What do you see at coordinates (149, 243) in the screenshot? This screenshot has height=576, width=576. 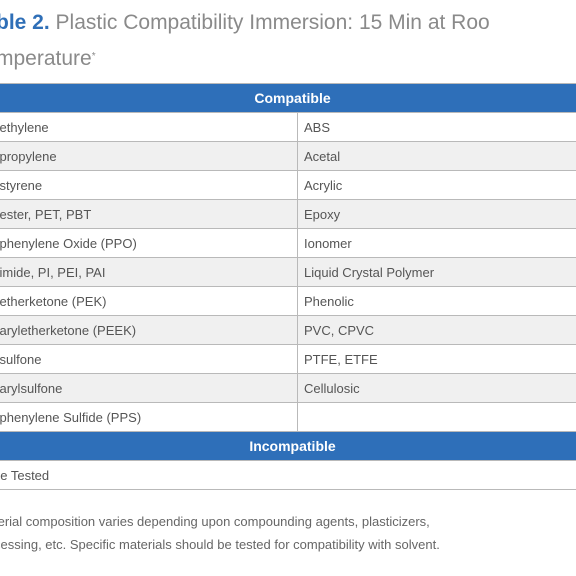 I see `material-left-cell: yphenylene Oxide (PPO)` at bounding box center [149, 243].